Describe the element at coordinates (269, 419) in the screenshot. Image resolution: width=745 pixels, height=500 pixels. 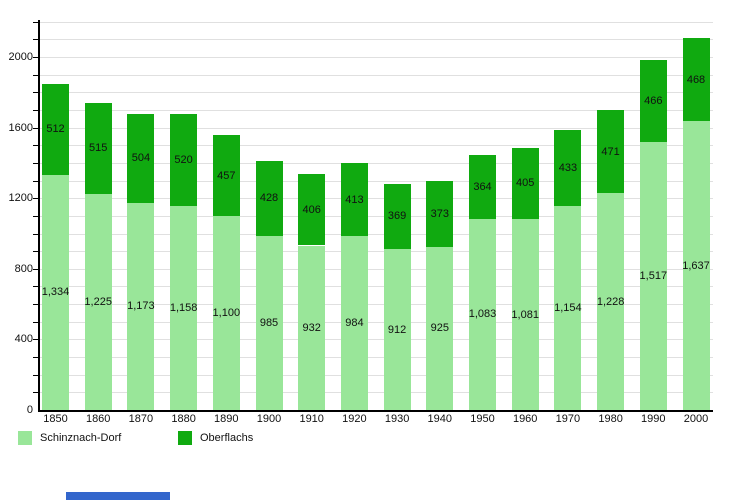
I see `x-tick-label: 1900` at that location.